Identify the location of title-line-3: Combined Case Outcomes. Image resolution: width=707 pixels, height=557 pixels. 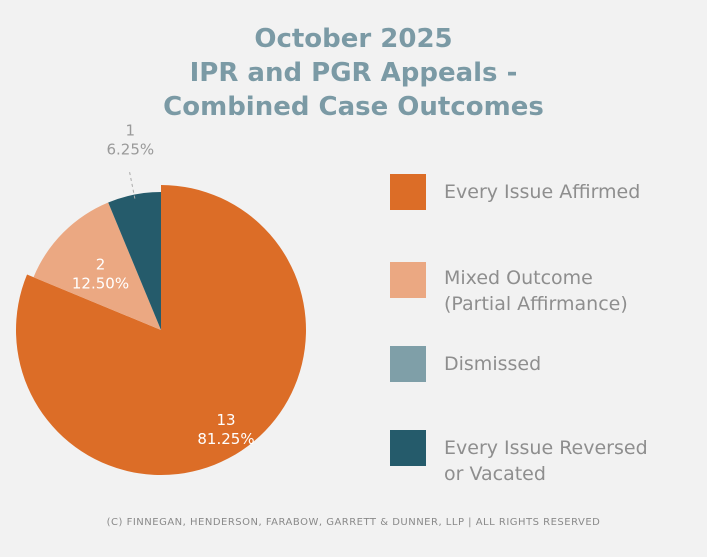
(353, 107).